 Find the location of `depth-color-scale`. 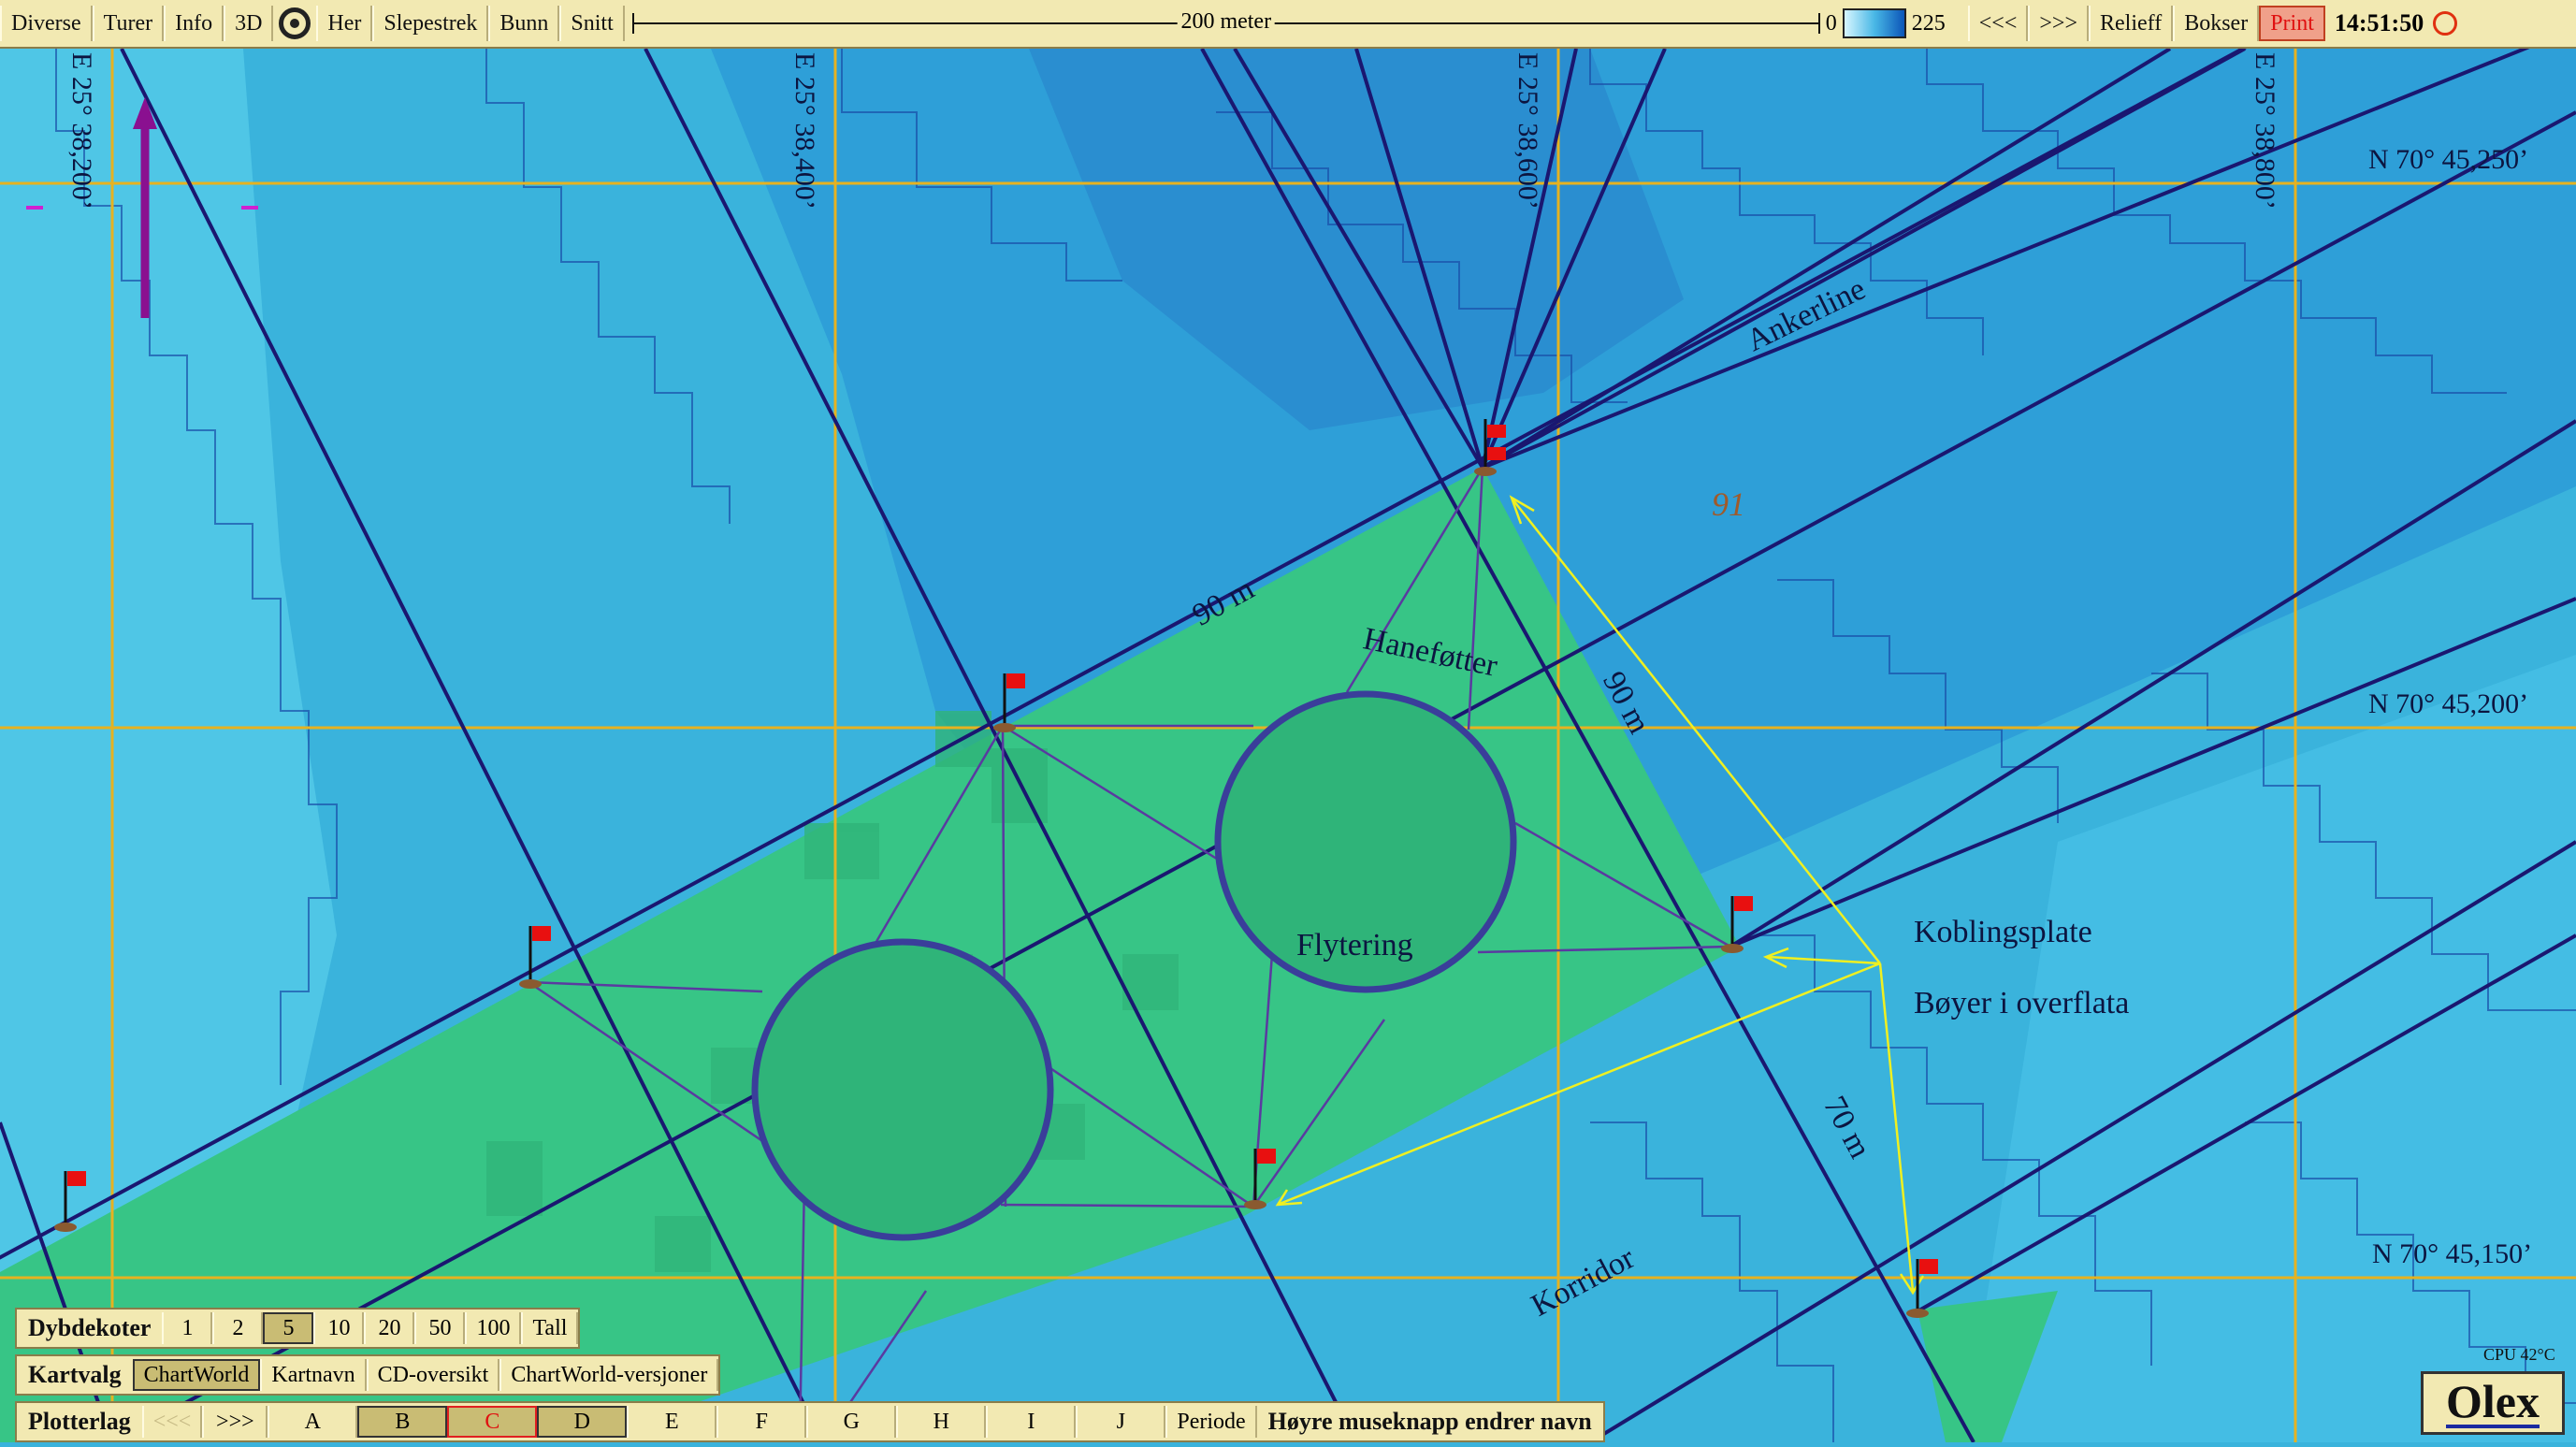

depth-color-scale is located at coordinates (1874, 23).